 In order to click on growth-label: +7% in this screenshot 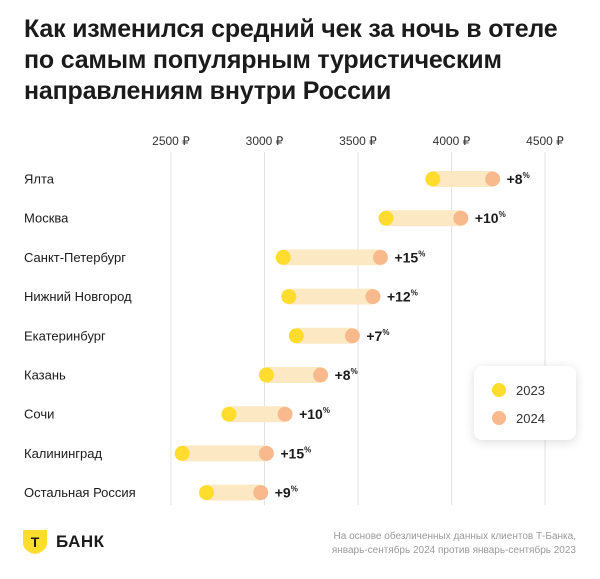, I will do `click(377, 336)`.